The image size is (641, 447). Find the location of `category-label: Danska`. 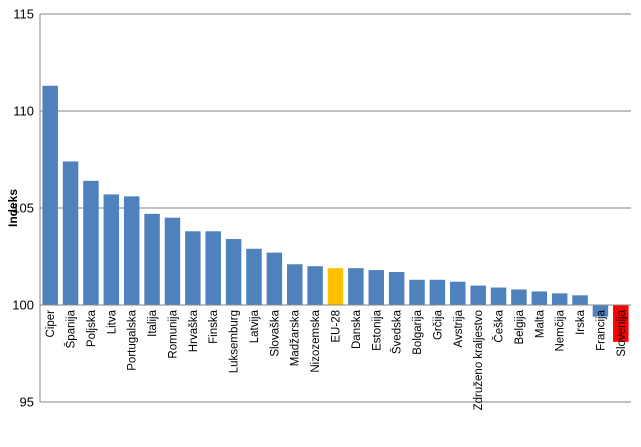

category-label: Danska is located at coordinates (357, 329).